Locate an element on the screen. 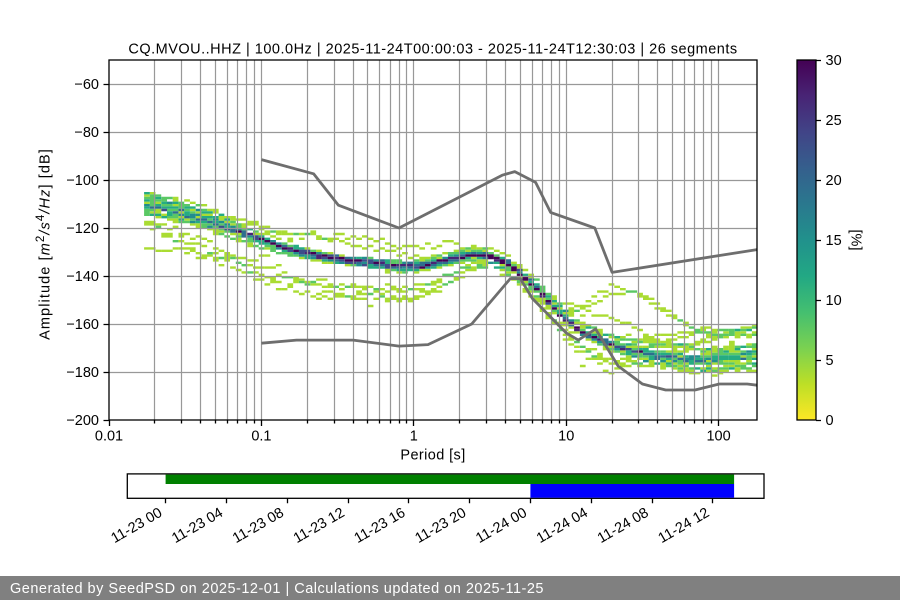 The image size is (900, 600). svg-text: −200 is located at coordinates (82, 421).